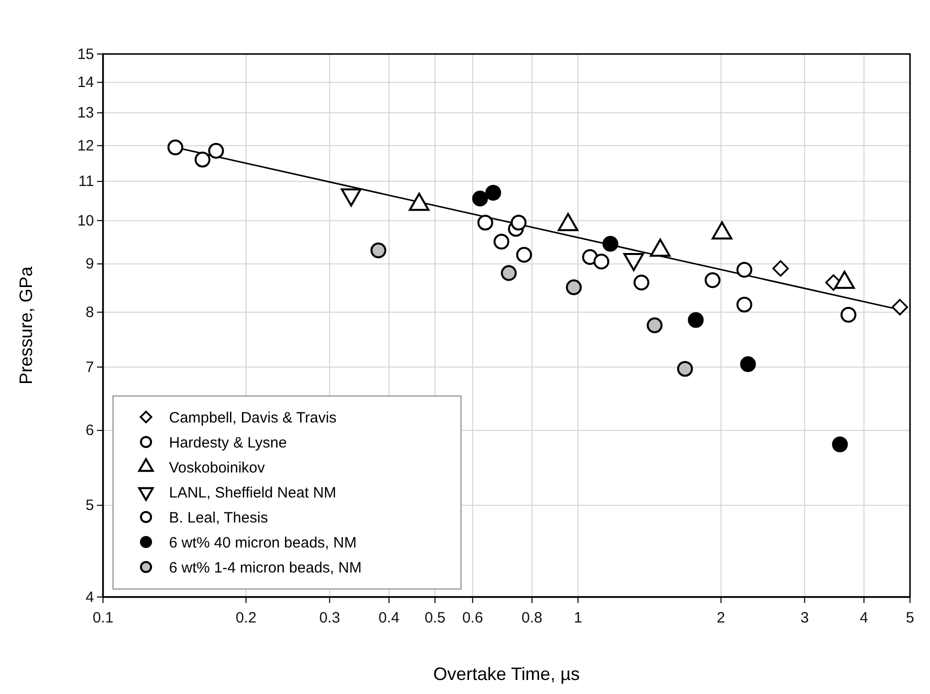 The width and height of the screenshot is (930, 694). What do you see at coordinates (265, 567) in the screenshot?
I see `legend-label: 6 wt% 1-4 micron beads, NM` at bounding box center [265, 567].